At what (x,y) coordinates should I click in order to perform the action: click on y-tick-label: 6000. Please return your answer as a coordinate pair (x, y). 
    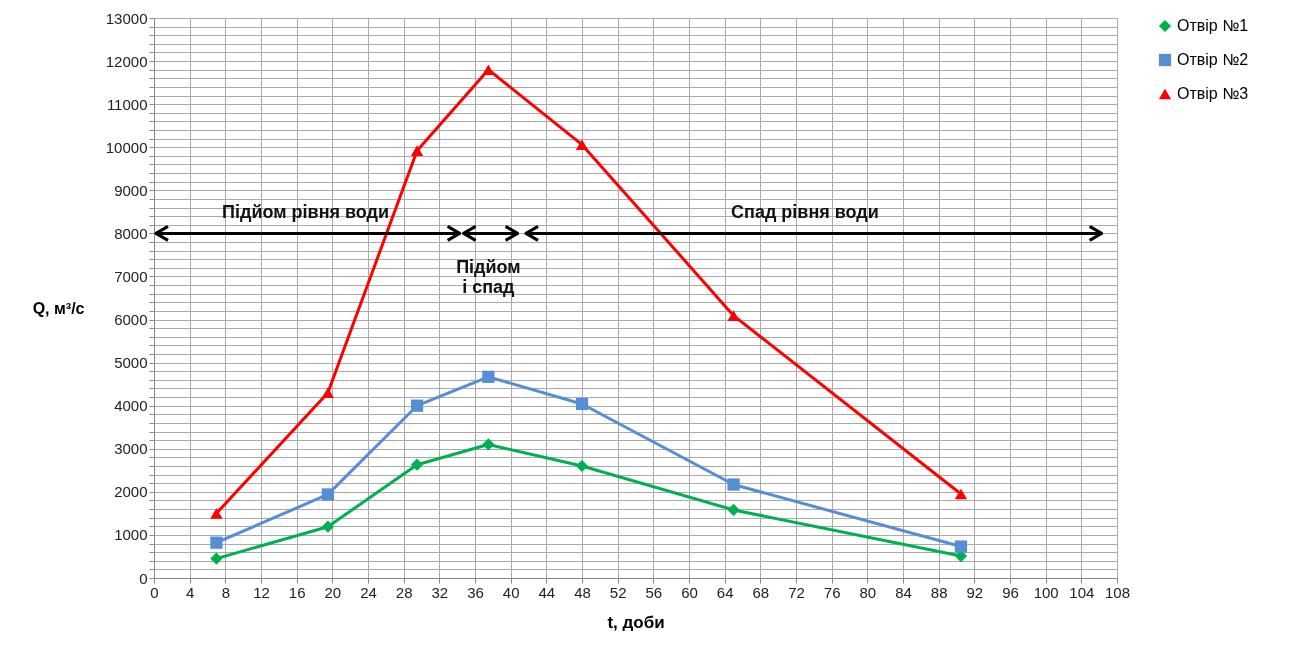
    Looking at the image, I should click on (131, 320).